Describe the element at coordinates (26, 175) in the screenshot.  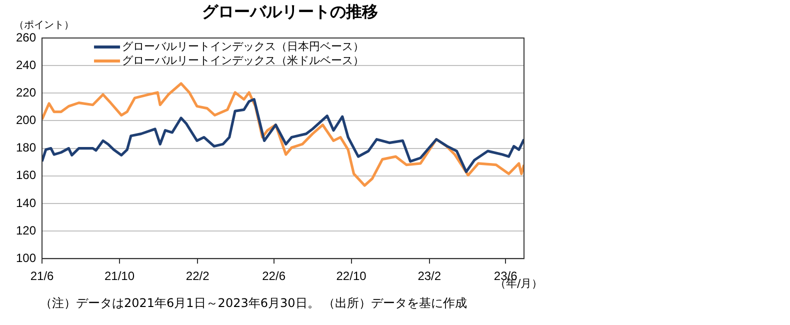
I see `y-tick-label: 160` at that location.